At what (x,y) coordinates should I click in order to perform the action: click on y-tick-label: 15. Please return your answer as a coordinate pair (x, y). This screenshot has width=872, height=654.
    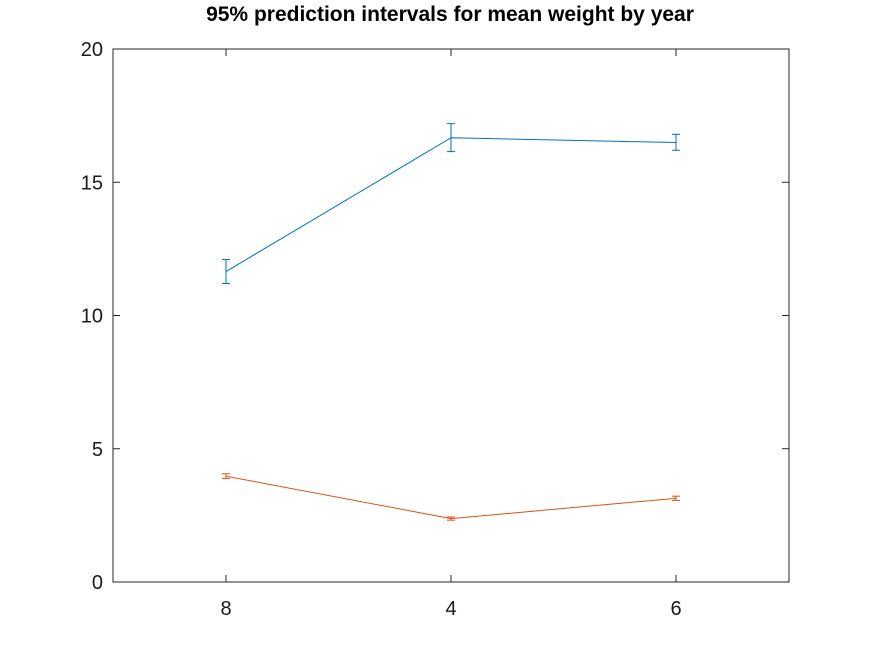
    Looking at the image, I should click on (92, 183).